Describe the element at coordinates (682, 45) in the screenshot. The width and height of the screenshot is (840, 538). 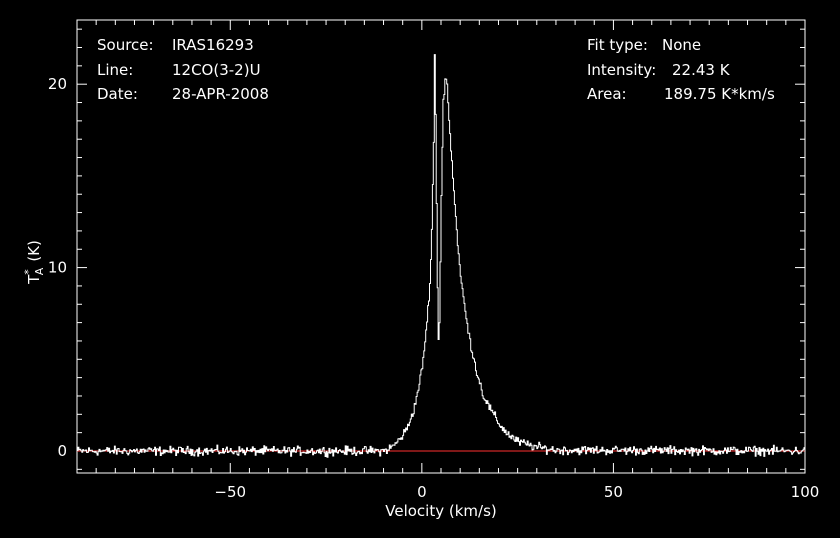
I see `fit-type-value: None` at that location.